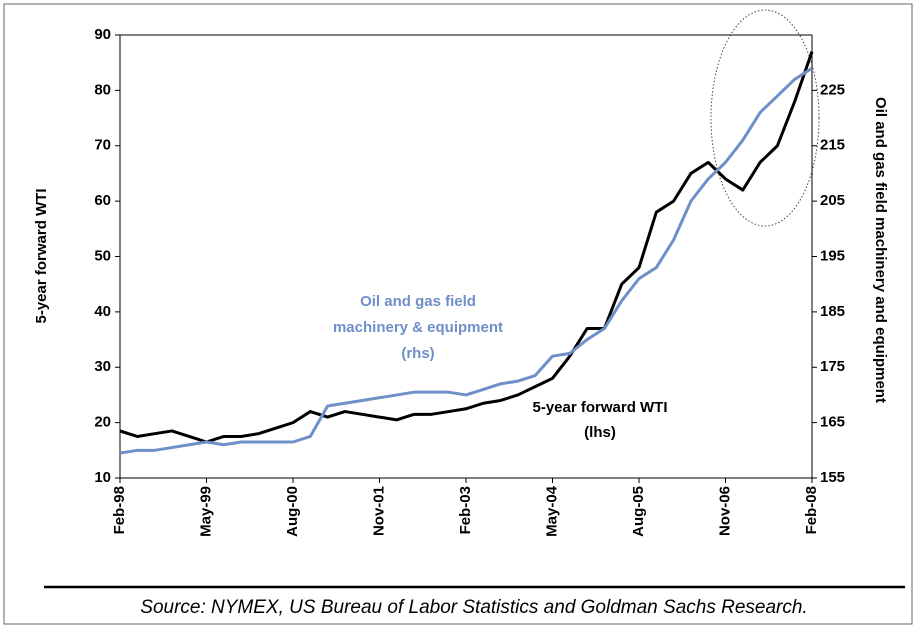  What do you see at coordinates (41, 255) in the screenshot?
I see `y-axis-label: 5-year forward WTI` at bounding box center [41, 255].